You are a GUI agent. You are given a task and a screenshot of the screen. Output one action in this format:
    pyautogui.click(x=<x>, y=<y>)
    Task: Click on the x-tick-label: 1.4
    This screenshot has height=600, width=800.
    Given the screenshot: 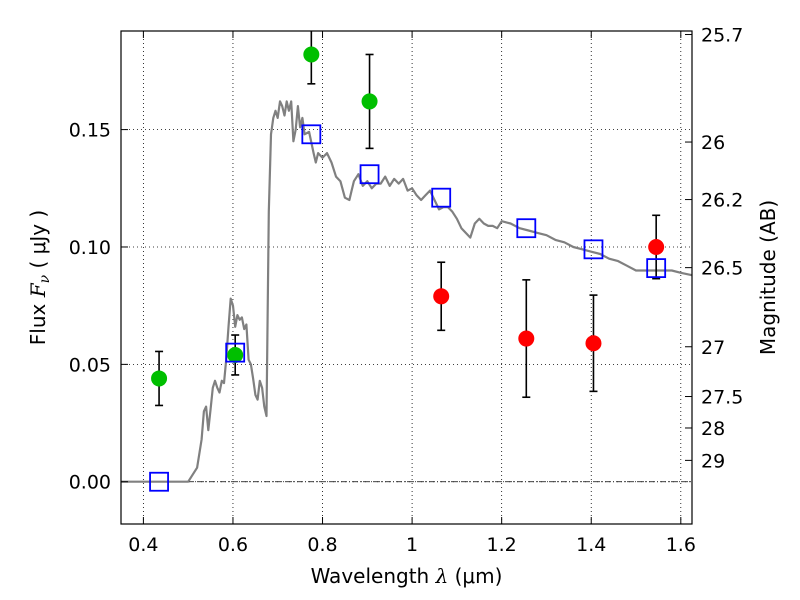 What is the action you would take?
    pyautogui.click(x=591, y=545)
    